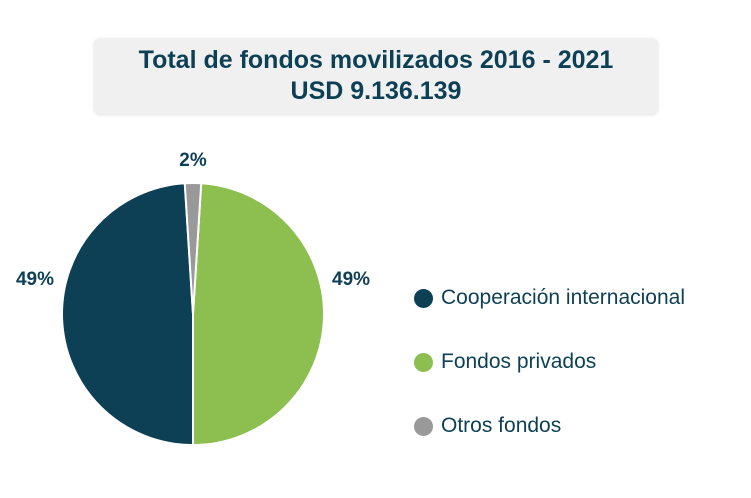 The height and width of the screenshot is (498, 751). I want to click on chart-subtitle: USD 9.136.139, so click(376, 91).